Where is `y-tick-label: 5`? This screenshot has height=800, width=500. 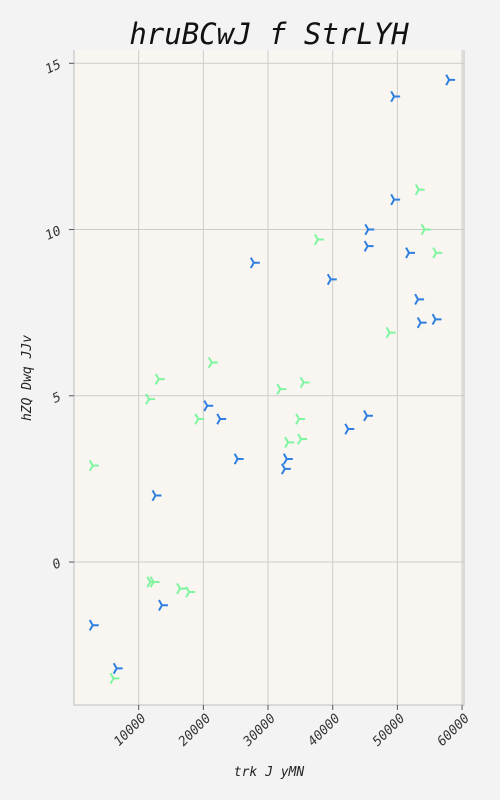 y-tick-label: 5 is located at coordinates (57, 398).